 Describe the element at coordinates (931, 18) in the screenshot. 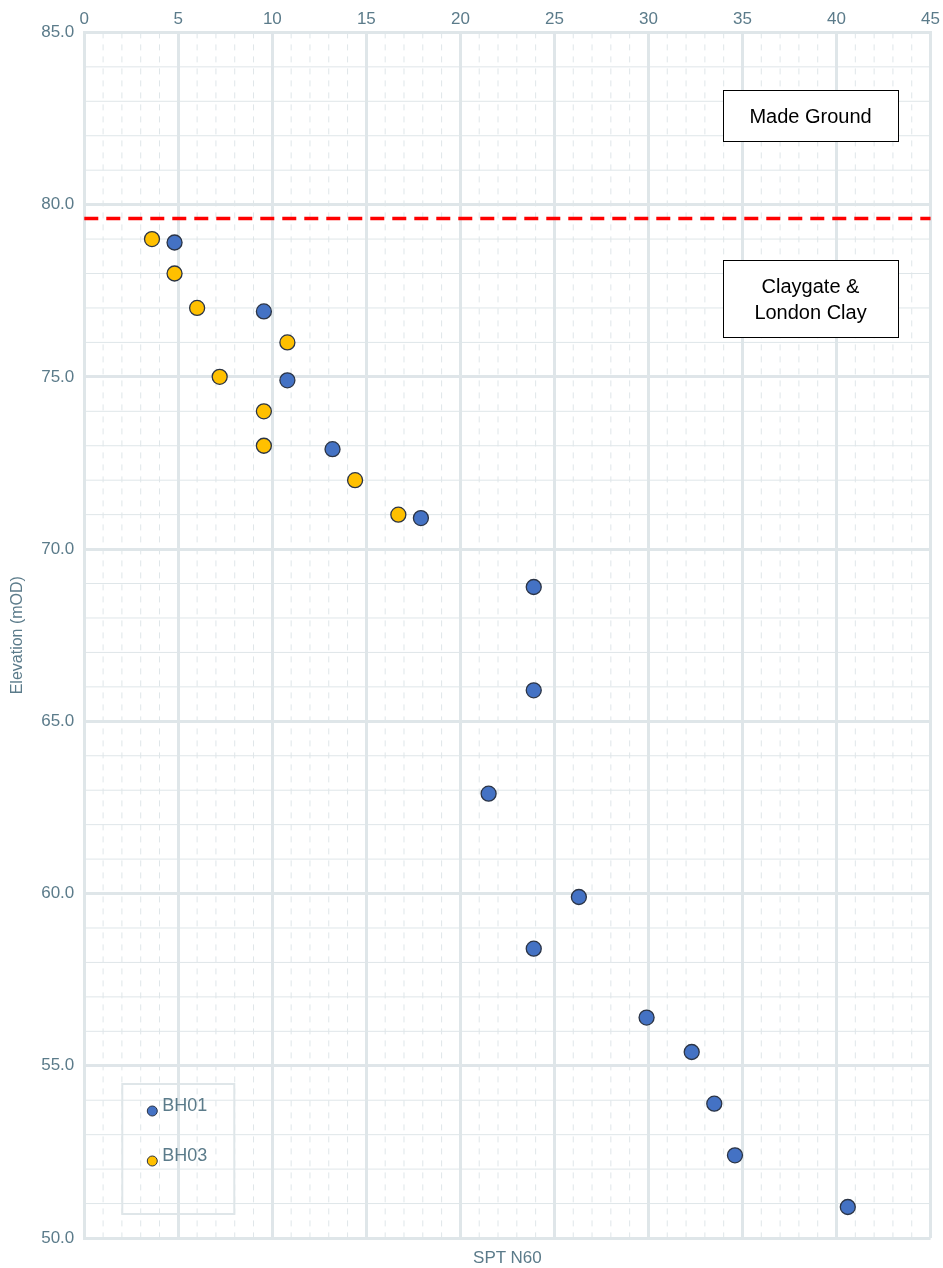

I see `x-tick-label: 45` at that location.